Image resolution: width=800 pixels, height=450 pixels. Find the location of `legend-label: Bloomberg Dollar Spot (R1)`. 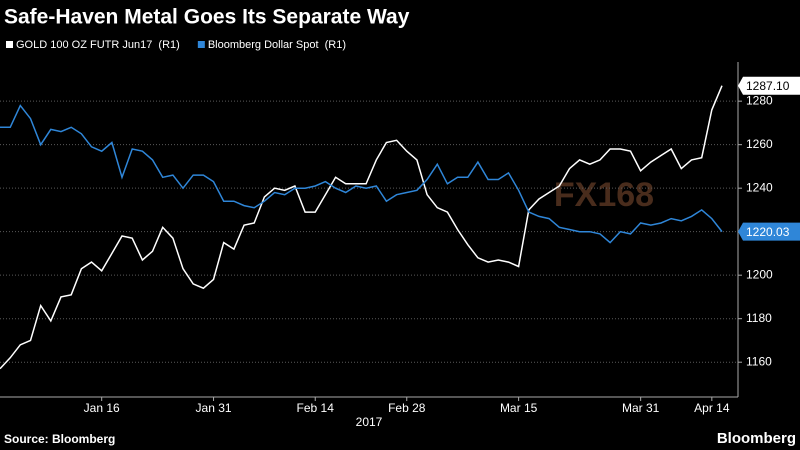

legend-label: Bloomberg Dollar Spot (R1) is located at coordinates (277, 45).